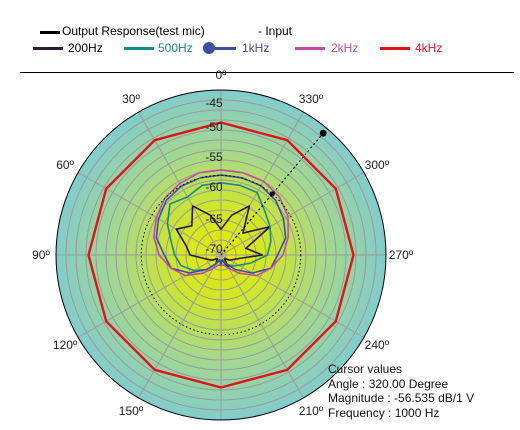 The image size is (520, 430). Describe the element at coordinates (310, 48) in the screenshot. I see `legend-2khz-swatch` at that location.